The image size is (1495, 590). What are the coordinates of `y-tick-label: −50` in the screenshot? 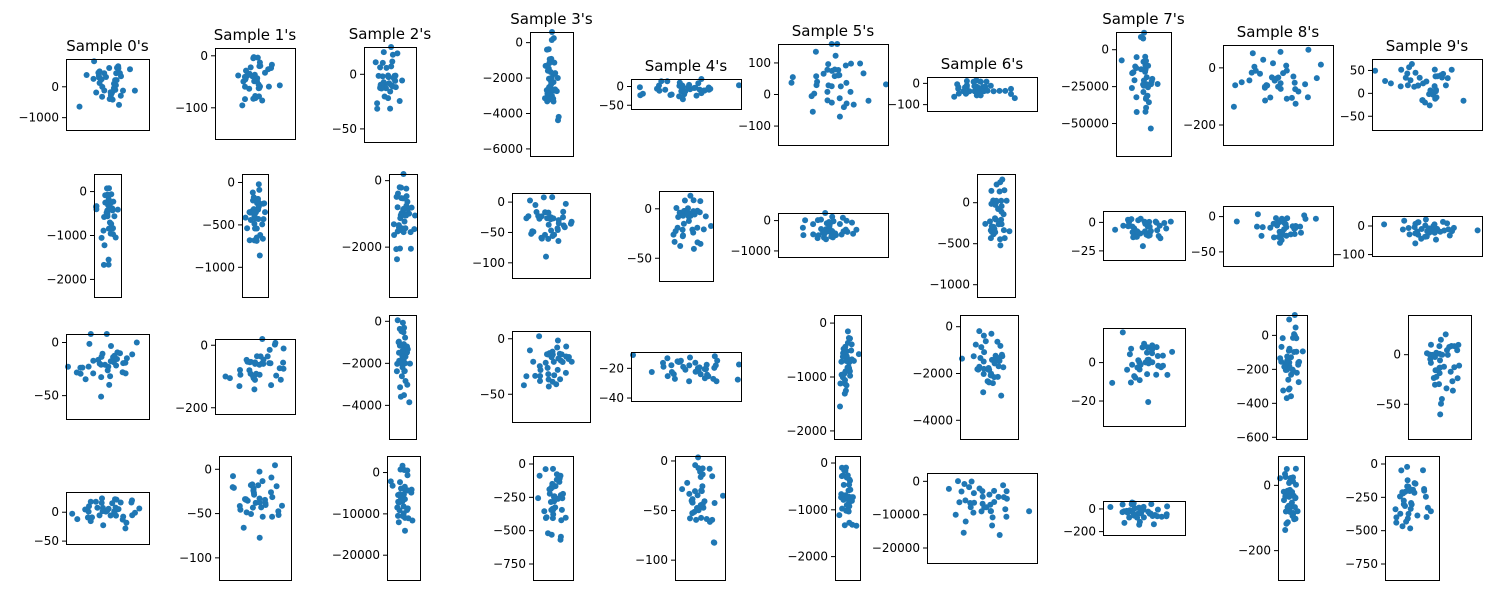 It's located at (199, 514).